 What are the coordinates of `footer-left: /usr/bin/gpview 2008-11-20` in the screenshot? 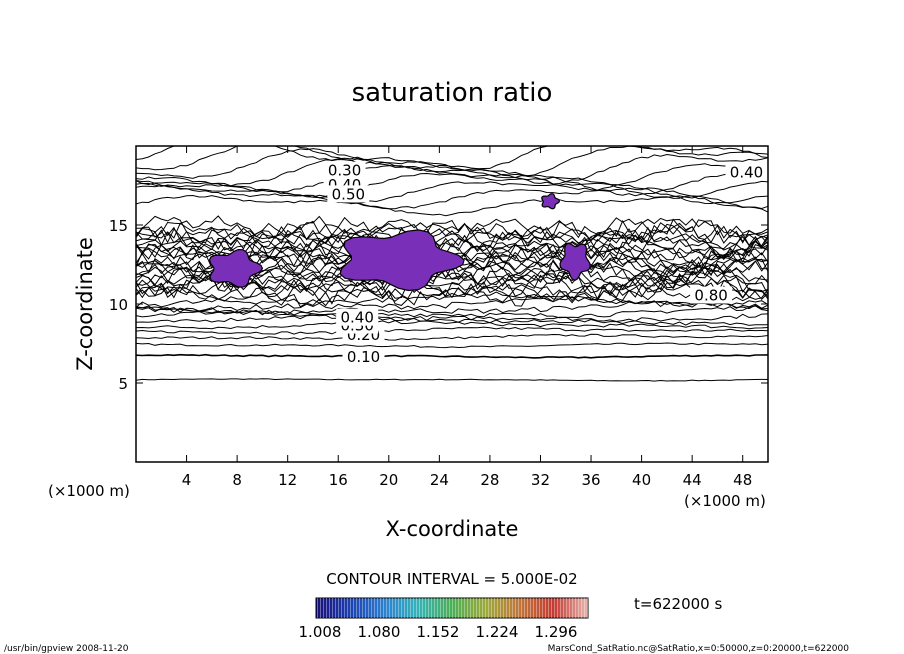 It's located at (66, 649).